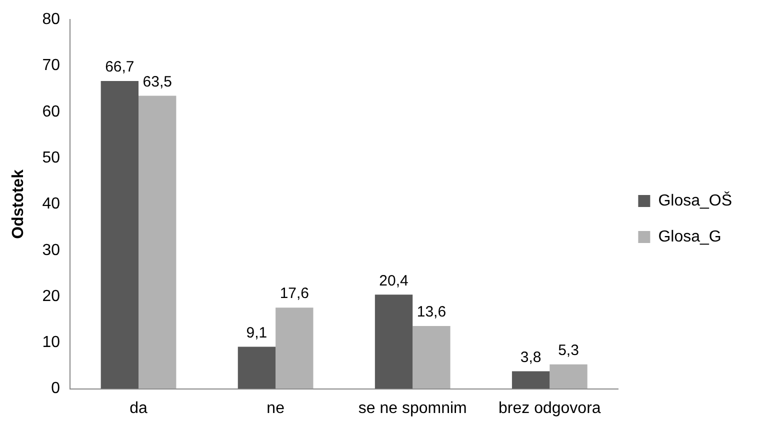  Describe the element at coordinates (157, 81) in the screenshot. I see `data-label: 63,5` at that location.